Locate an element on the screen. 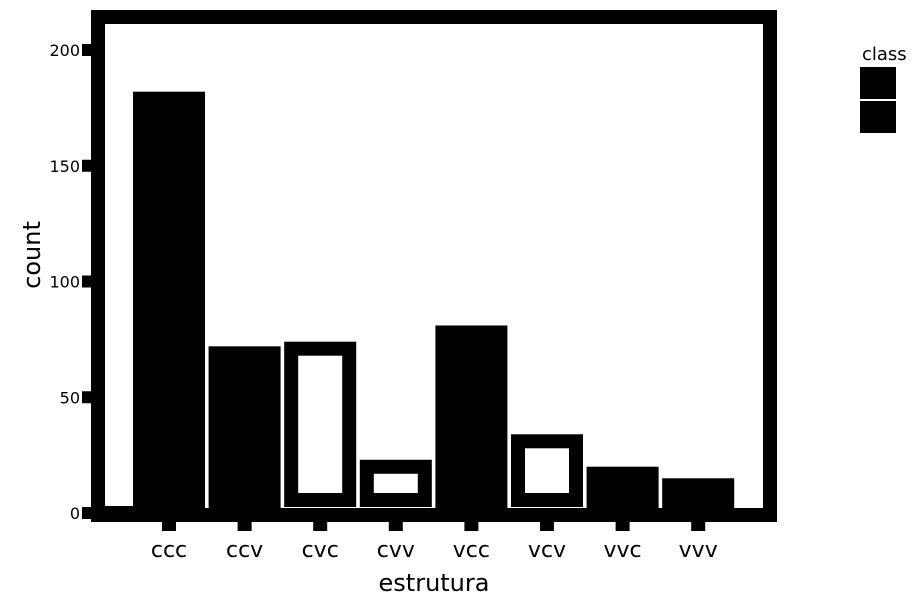 The height and width of the screenshot is (601, 912). y-tick-label: 0 is located at coordinates (75, 513).